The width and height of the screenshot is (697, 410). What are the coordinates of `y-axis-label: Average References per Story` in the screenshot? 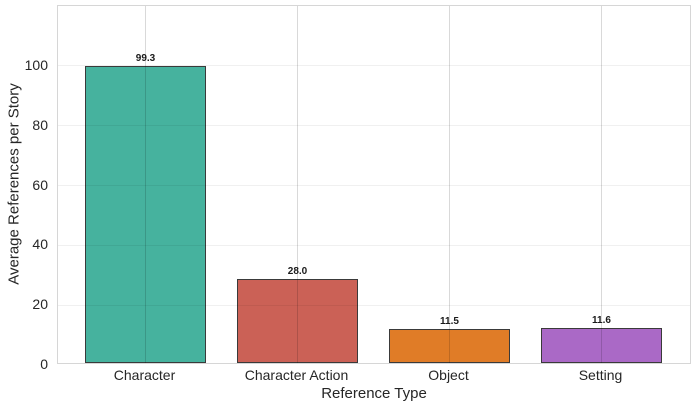 It's located at (14, 184).